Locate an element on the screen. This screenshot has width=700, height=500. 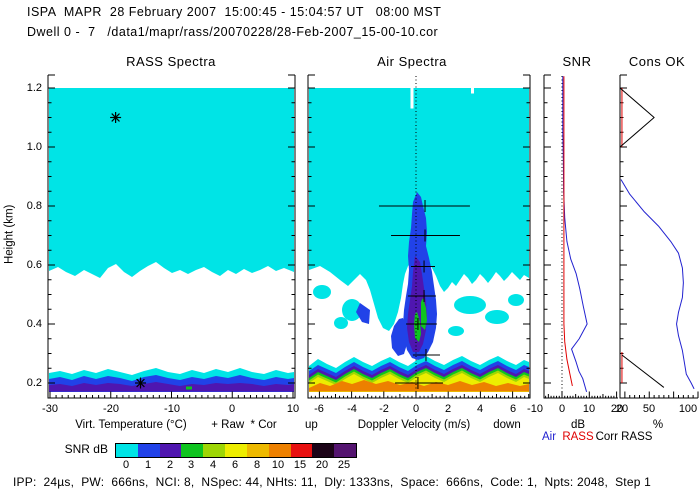
snr-x-axis-title: dB is located at coordinates (578, 425).